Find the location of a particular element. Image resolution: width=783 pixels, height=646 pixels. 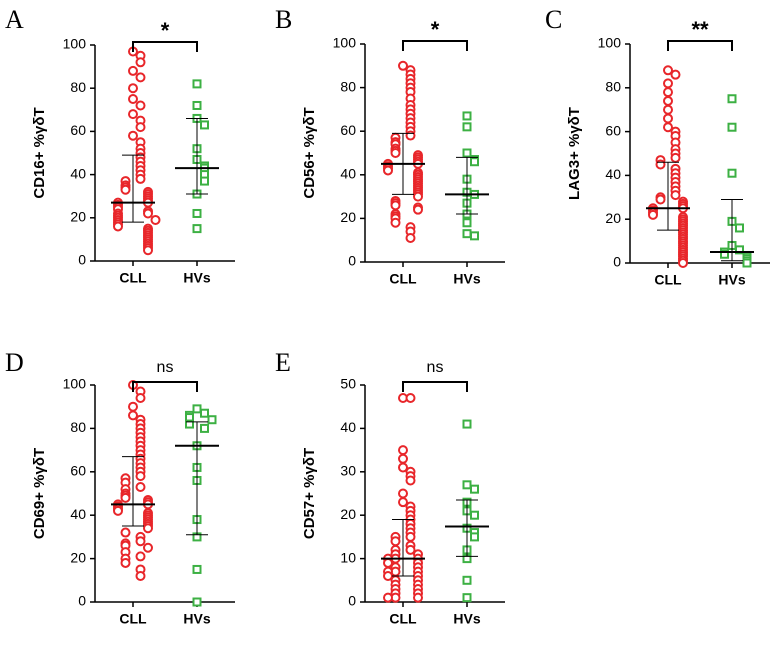

panel-label: A is located at coordinates (14, 19).